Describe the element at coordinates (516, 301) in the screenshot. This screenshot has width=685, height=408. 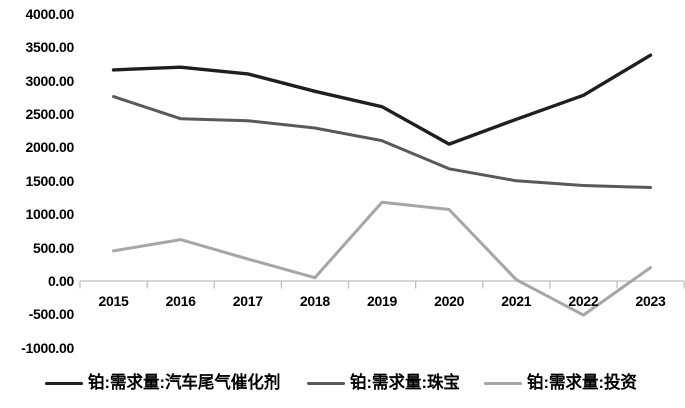
I see `x-axis-label: 2021` at that location.